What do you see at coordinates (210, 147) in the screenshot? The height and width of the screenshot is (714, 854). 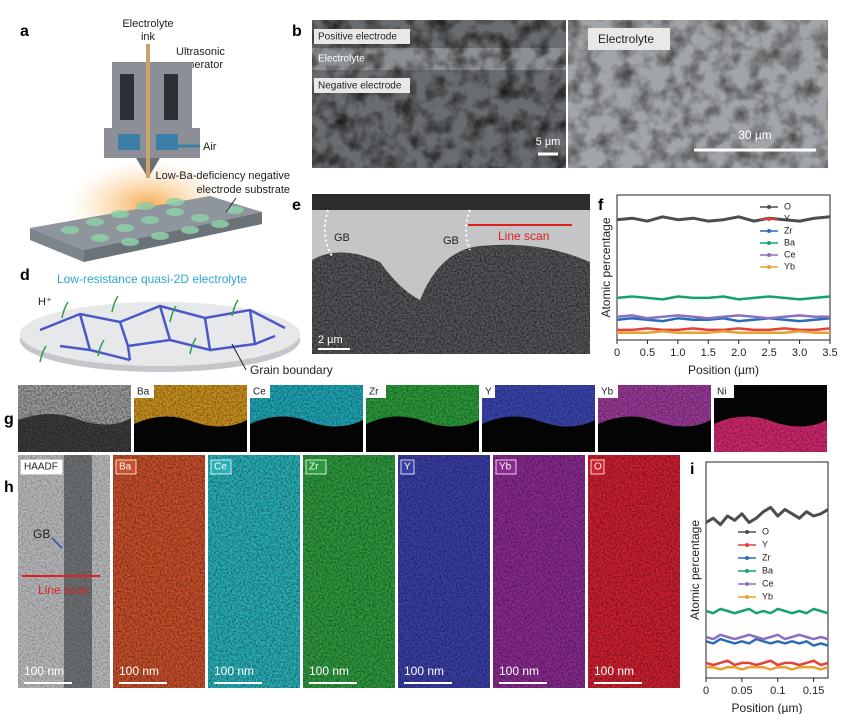 I see `label: Air` at bounding box center [210, 147].